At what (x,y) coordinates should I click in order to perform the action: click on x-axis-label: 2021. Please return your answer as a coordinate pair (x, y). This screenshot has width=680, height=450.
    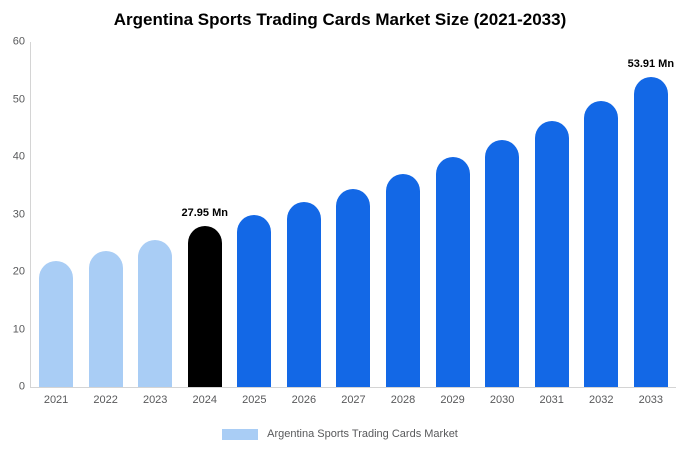
    Looking at the image, I should click on (56, 400).